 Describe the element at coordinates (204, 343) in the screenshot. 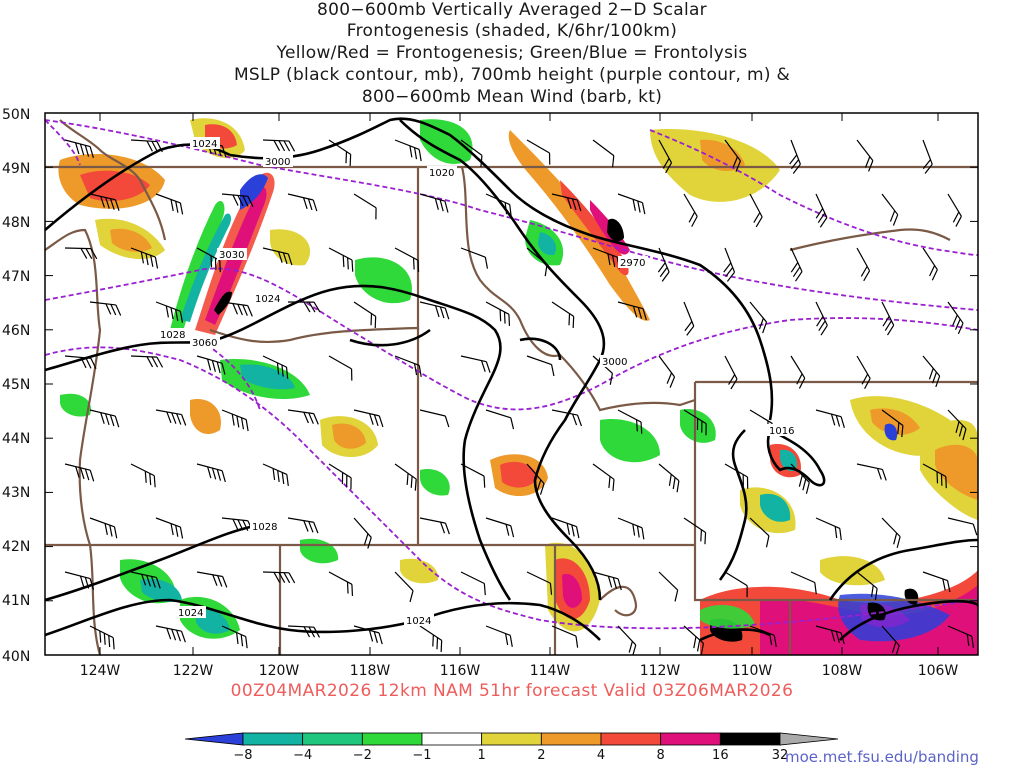

I see `svg-text: 3060` at that location.